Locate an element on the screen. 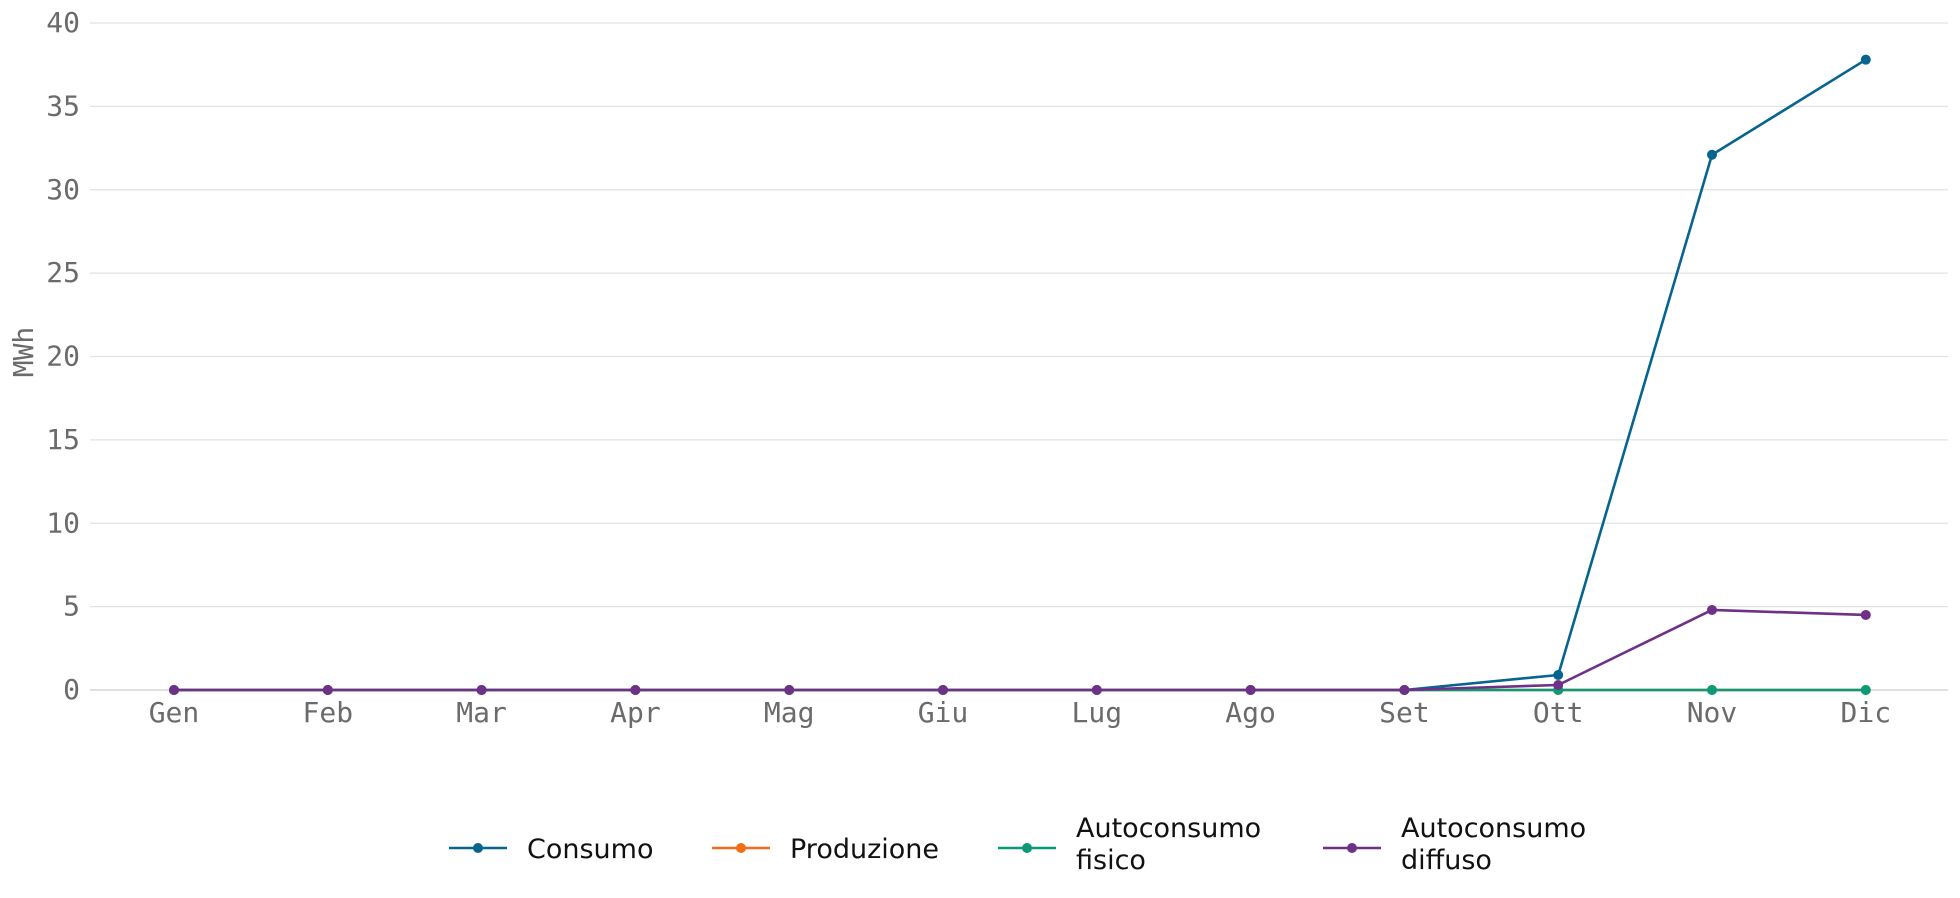 This screenshot has width=1960, height=898. y-tick-label: 40 is located at coordinates (63, 22).